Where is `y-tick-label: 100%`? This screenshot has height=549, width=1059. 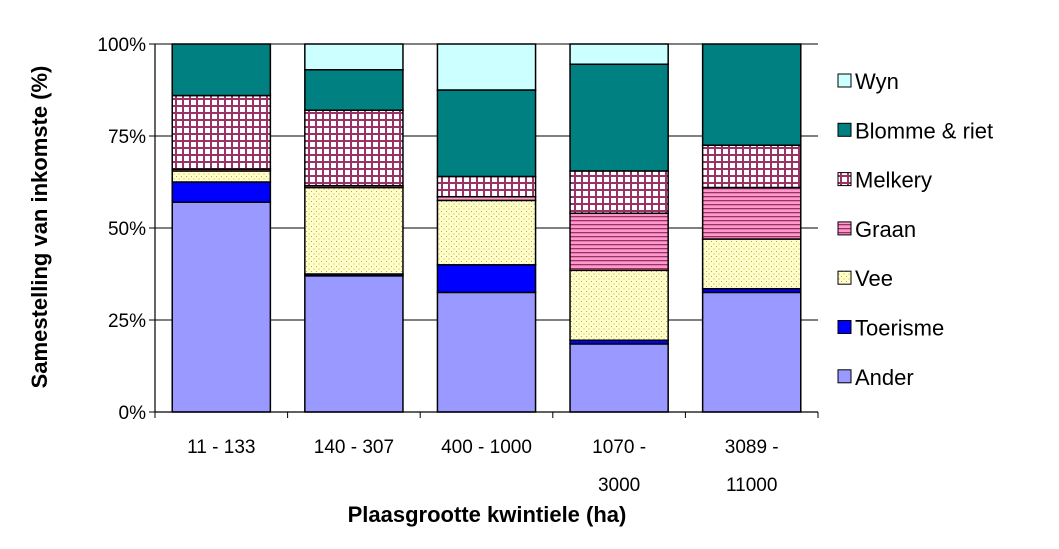
y-tick-label: 100% is located at coordinates (121, 45).